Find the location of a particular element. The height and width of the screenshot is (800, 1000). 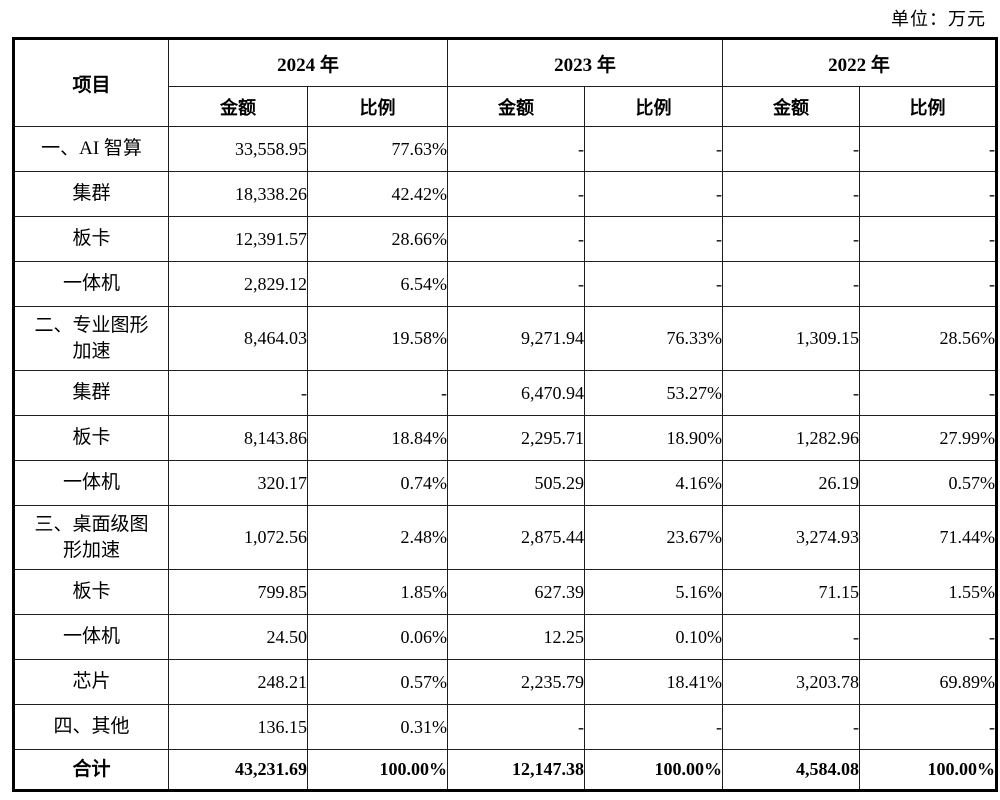

amount-2024: 1,072.56 is located at coordinates (238, 537).